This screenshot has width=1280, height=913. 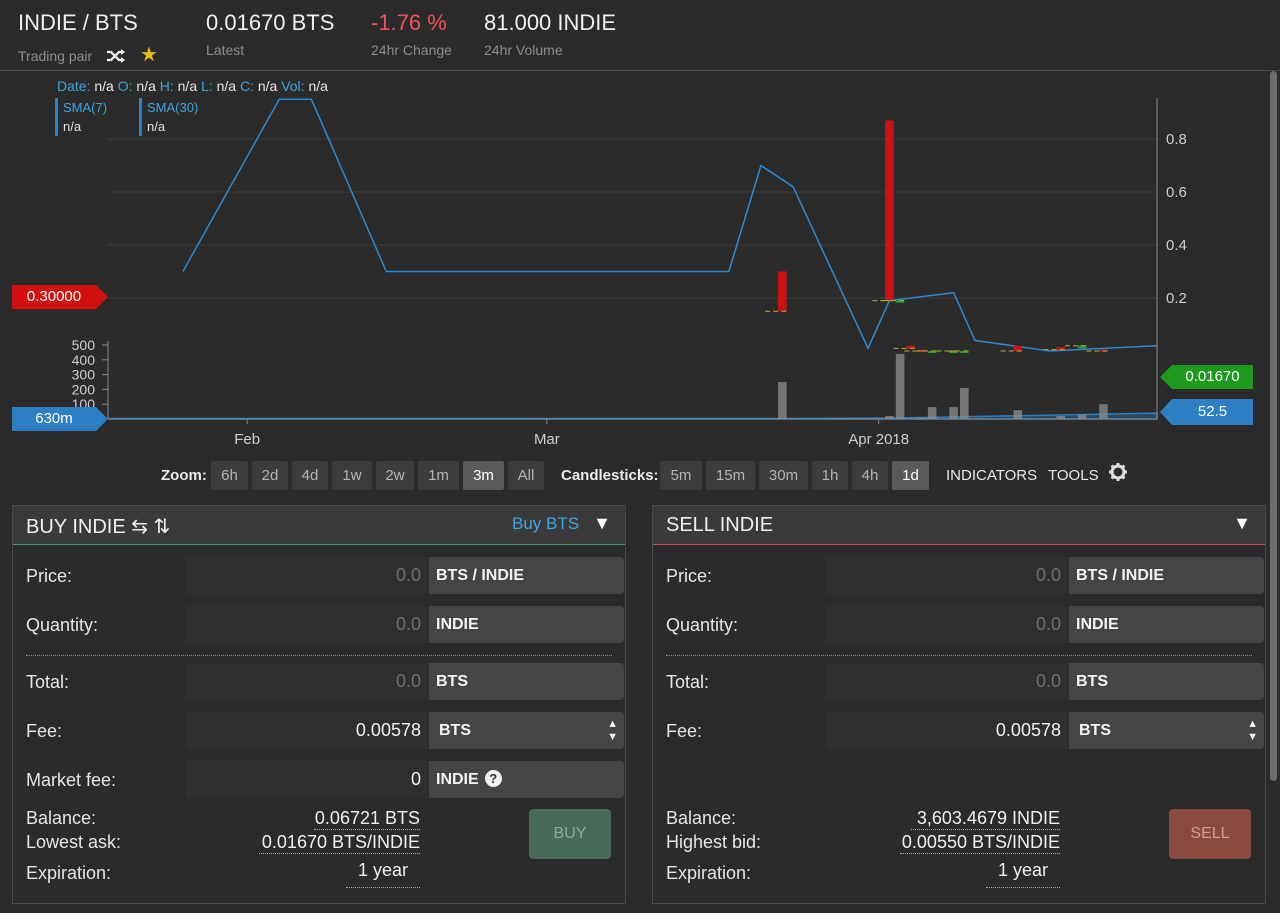 What do you see at coordinates (730, 475) in the screenshot?
I see `candle-15m: 15m` at bounding box center [730, 475].